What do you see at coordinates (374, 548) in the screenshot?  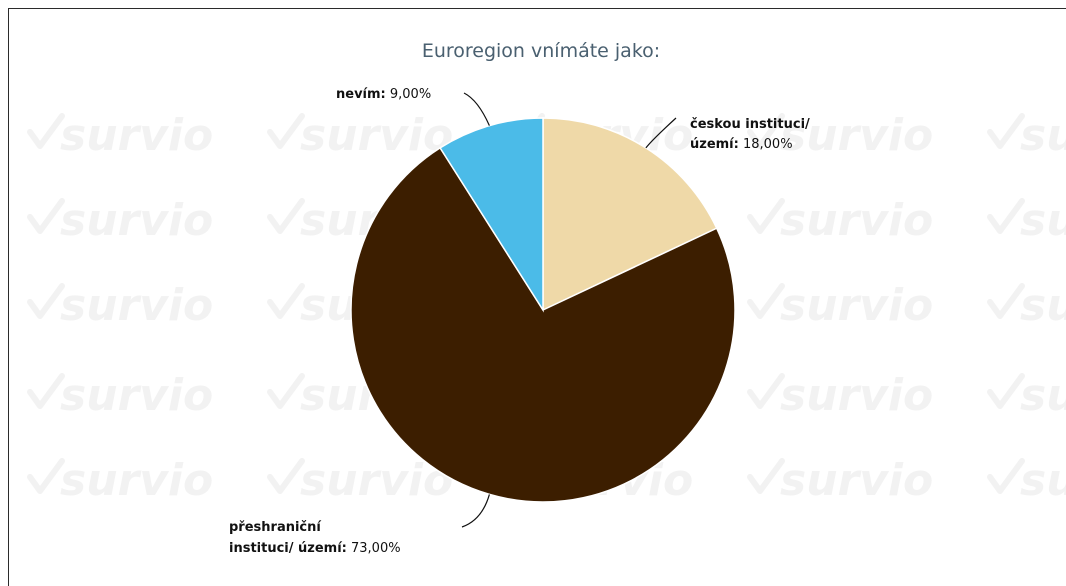 I see `slice-value: 73,00%` at bounding box center [374, 548].